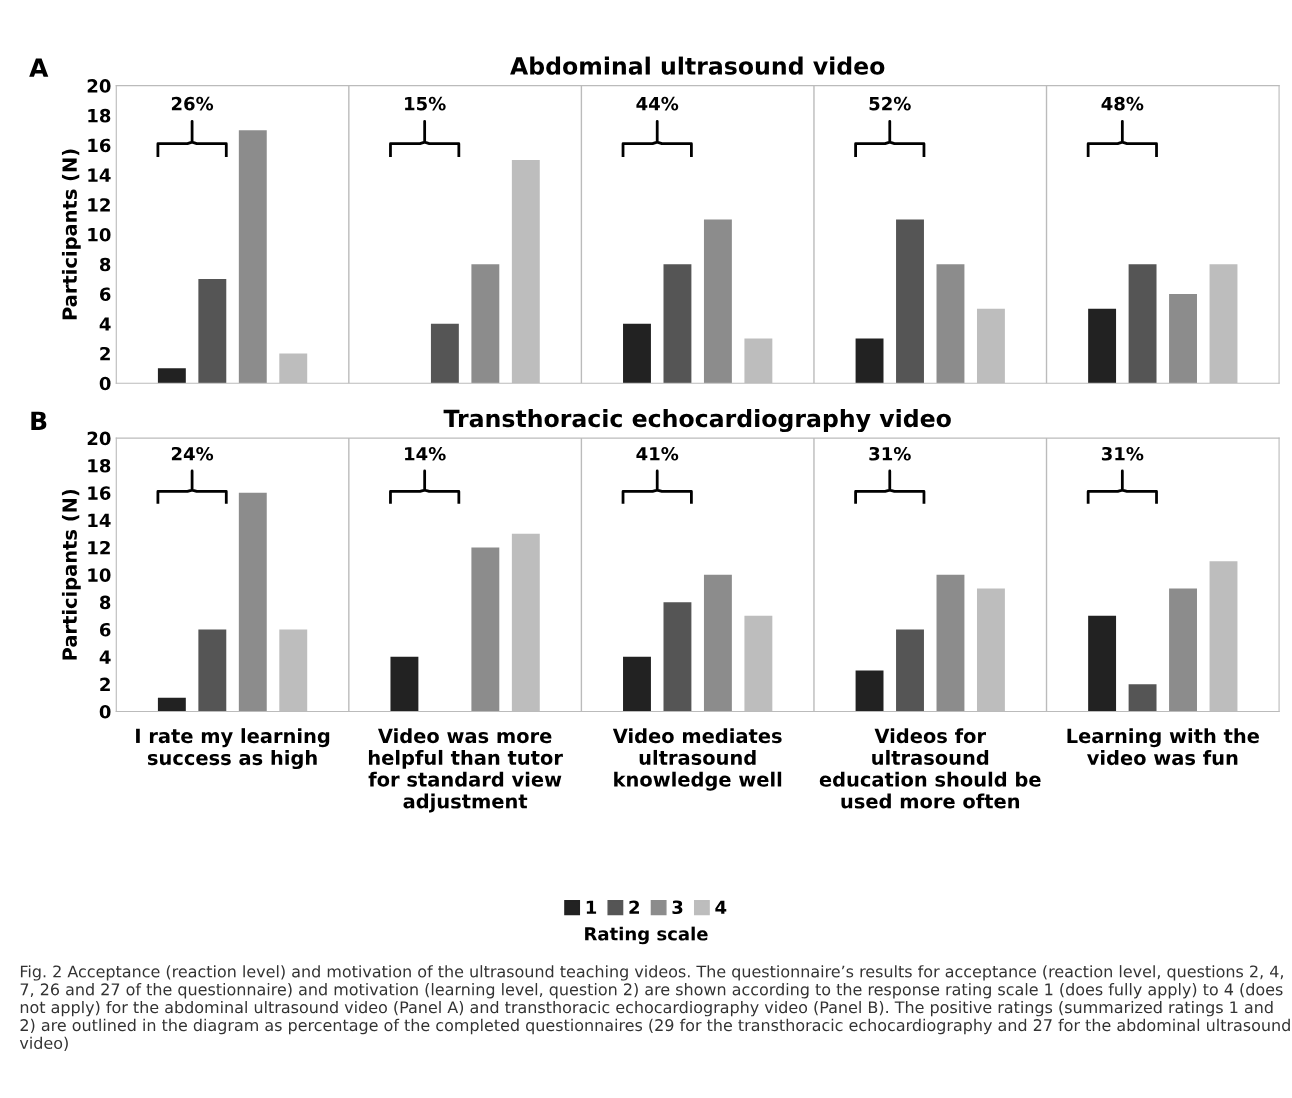 The image size is (1292, 1098). What do you see at coordinates (657, 103) in the screenshot?
I see `annotation: 44%` at bounding box center [657, 103].